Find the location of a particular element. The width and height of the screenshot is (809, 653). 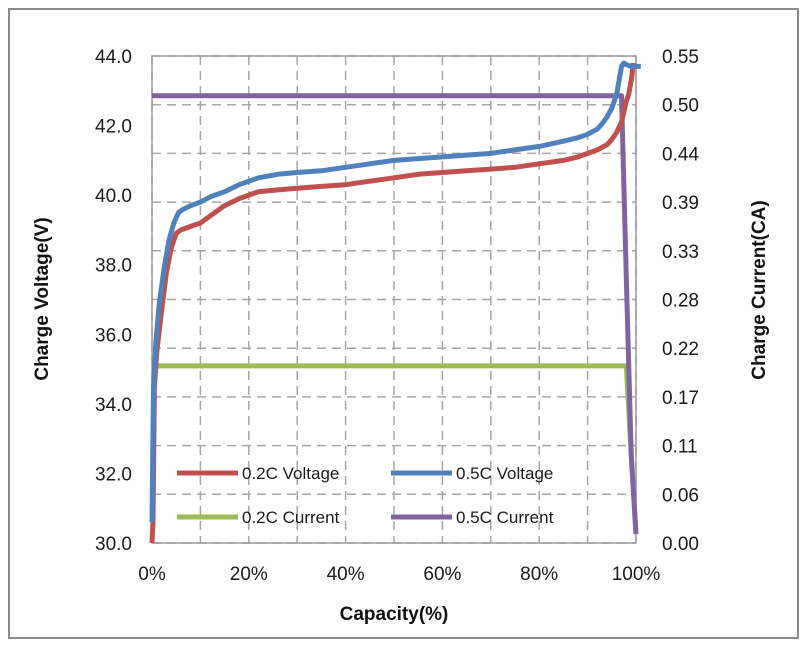

y-tick-label: 32.0 is located at coordinates (113, 474).